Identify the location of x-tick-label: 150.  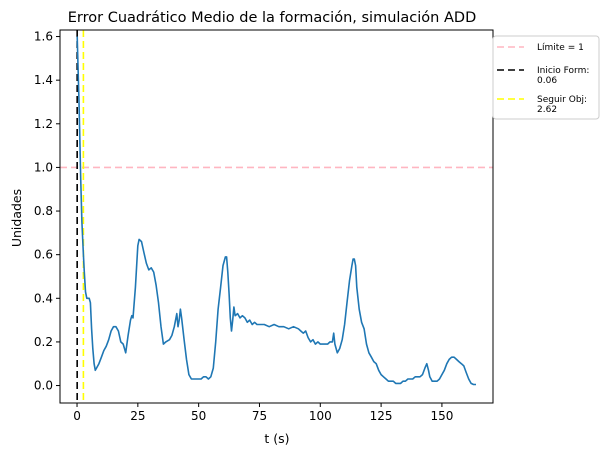
(441, 416).